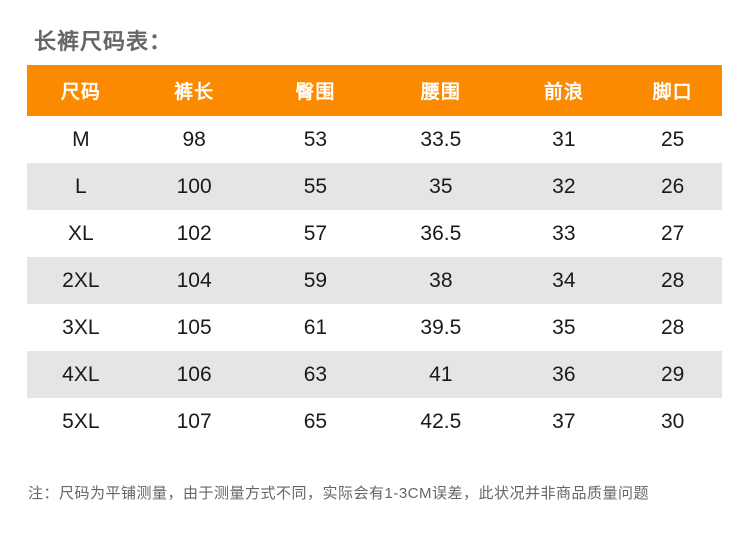 This screenshot has width=750, height=554. Describe the element at coordinates (81, 280) in the screenshot. I see `size-label-cell: 2XL` at that location.